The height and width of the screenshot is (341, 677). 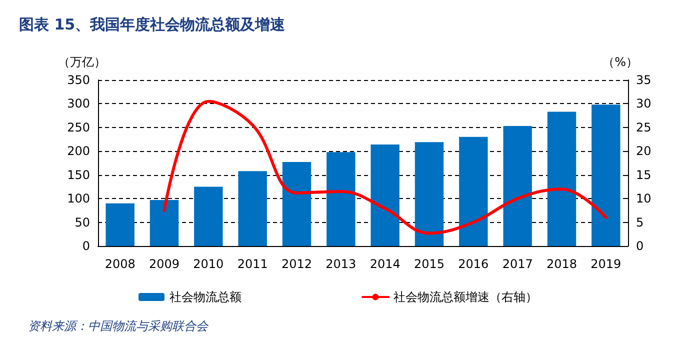 I want to click on x-tick-label: 2019, so click(x=606, y=264).